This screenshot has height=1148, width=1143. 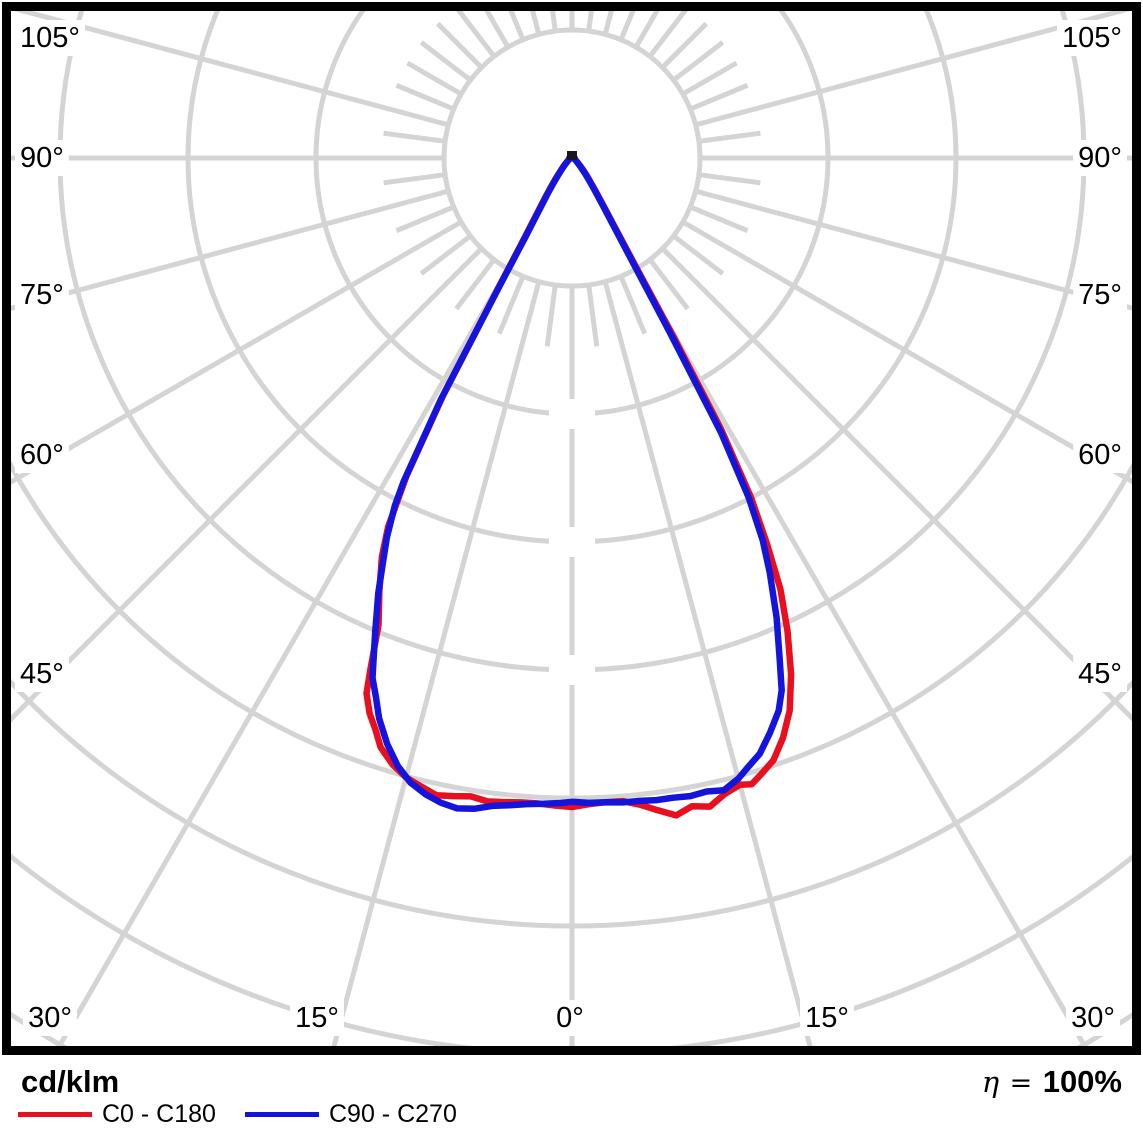 What do you see at coordinates (1082, 1081) in the screenshot?
I see `eta-value: 100%` at bounding box center [1082, 1081].